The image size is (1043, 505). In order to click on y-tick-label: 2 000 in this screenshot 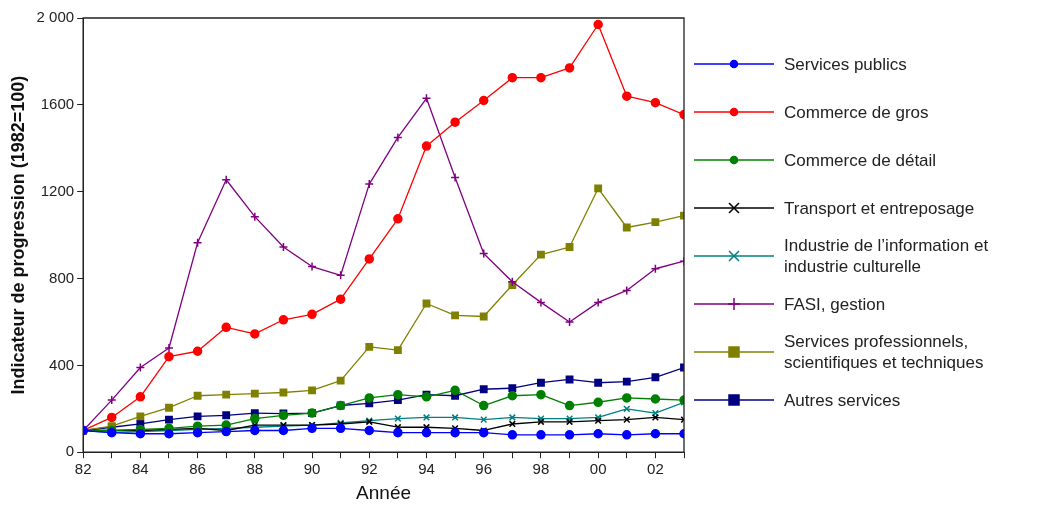, I will do `click(55, 17)`.